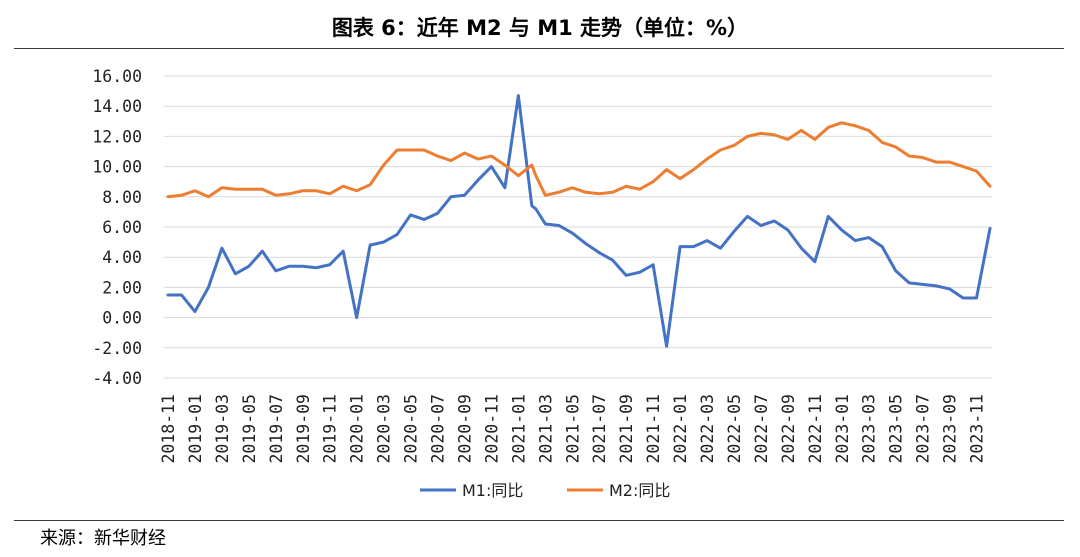 Image resolution: width=1080 pixels, height=557 pixels. I want to click on y-tick-label: -2.00, so click(117, 348).